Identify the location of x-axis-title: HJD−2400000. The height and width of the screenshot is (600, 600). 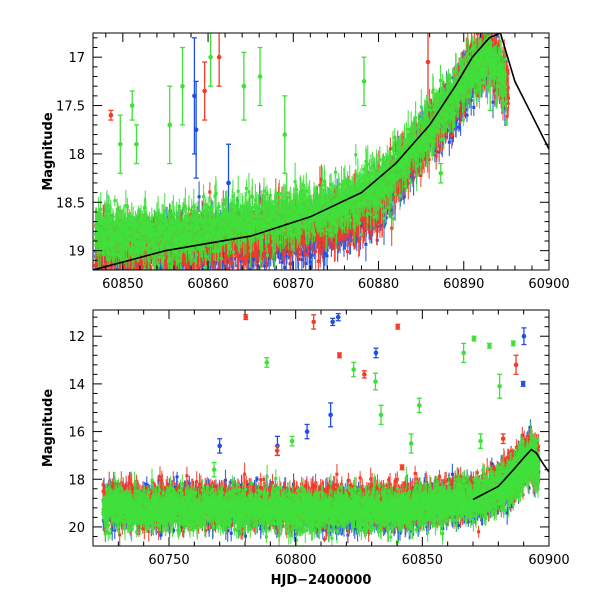
(321, 580).